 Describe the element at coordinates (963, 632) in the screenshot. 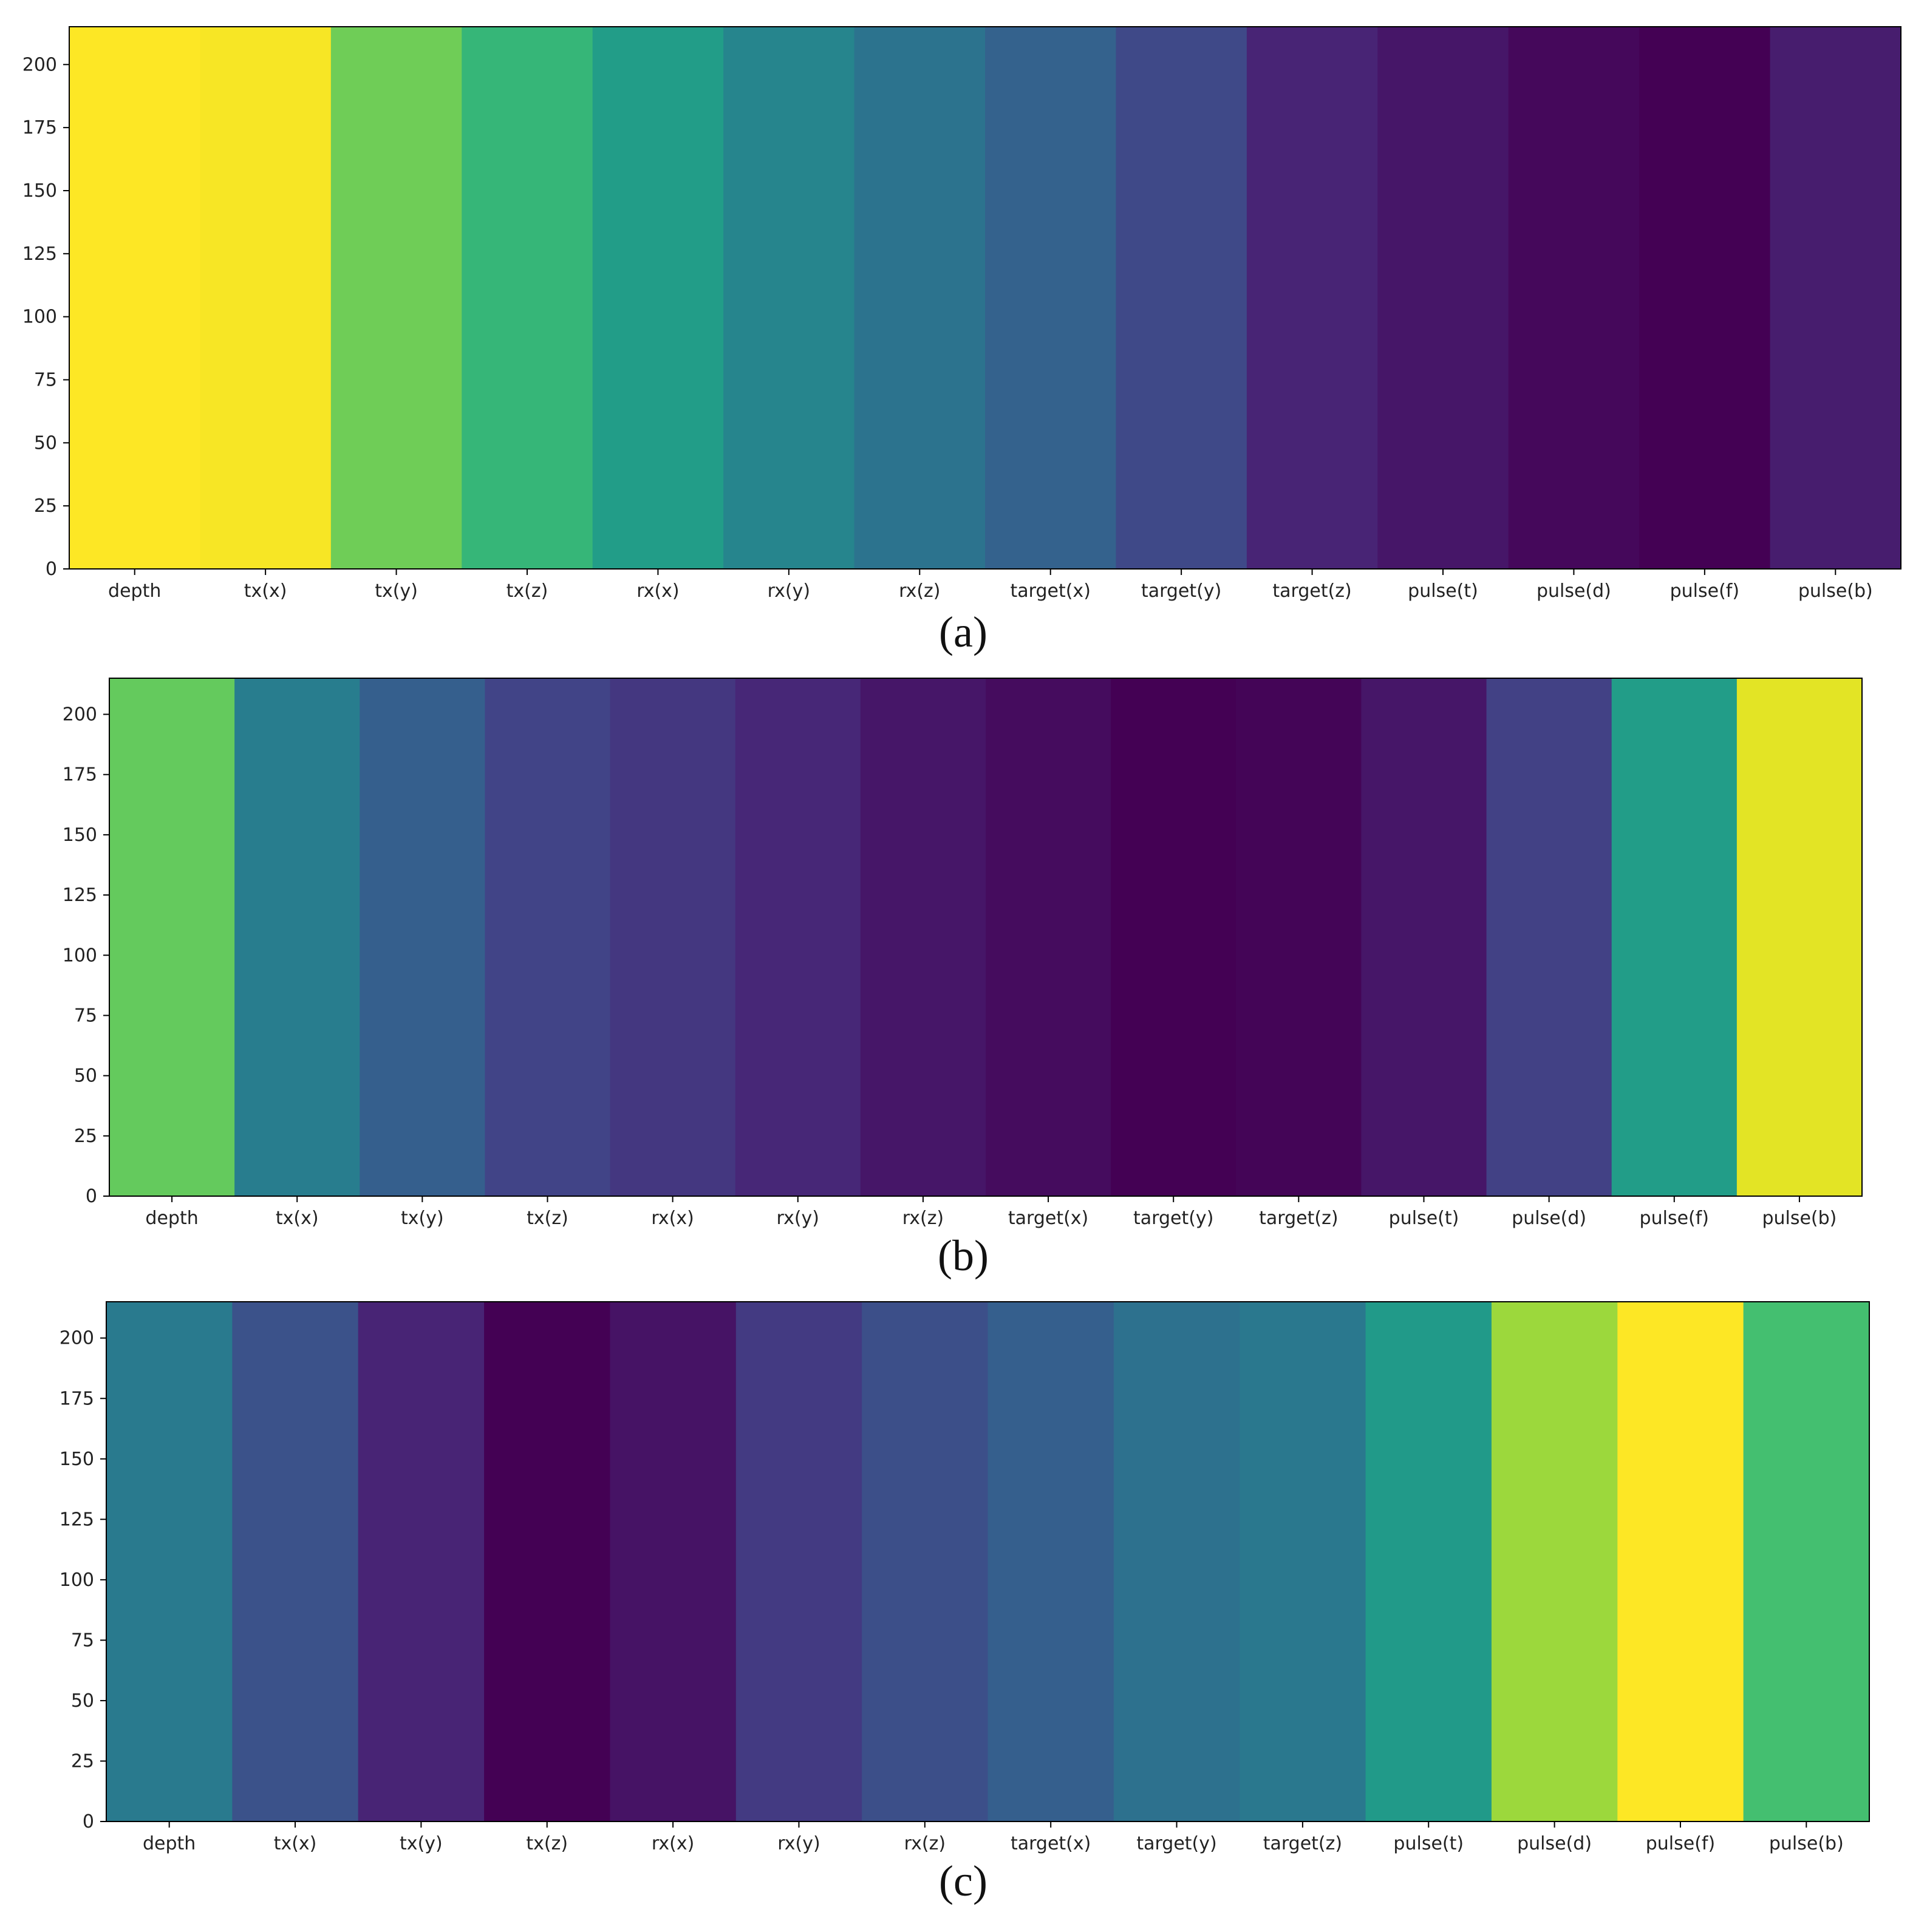

I see `panel-label: (a)` at that location.